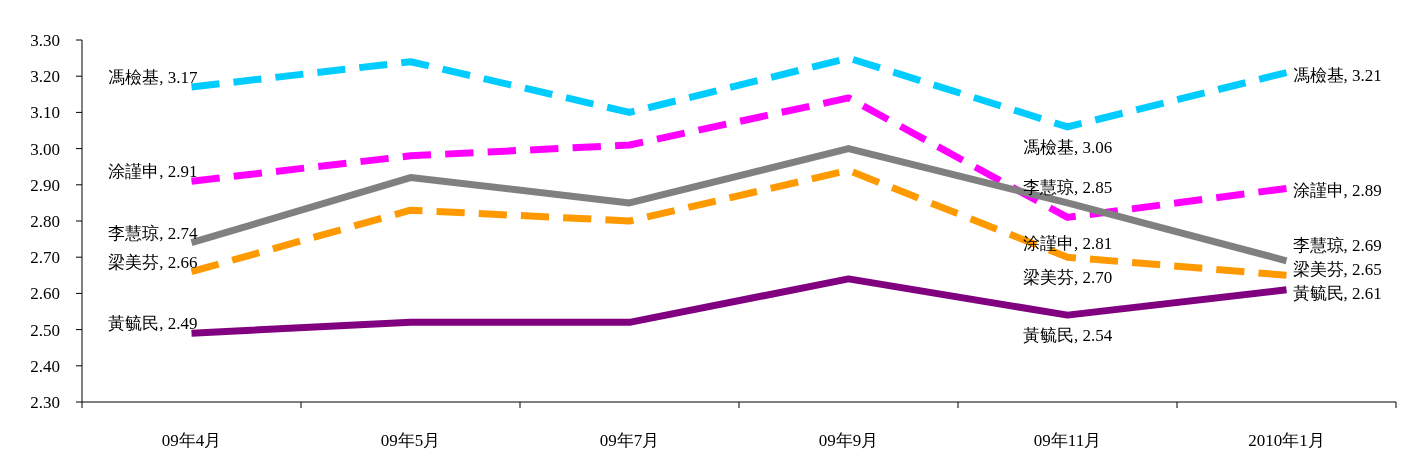 The image size is (1418, 463). I want to click on y-tick-label: 3.30, so click(45, 40).